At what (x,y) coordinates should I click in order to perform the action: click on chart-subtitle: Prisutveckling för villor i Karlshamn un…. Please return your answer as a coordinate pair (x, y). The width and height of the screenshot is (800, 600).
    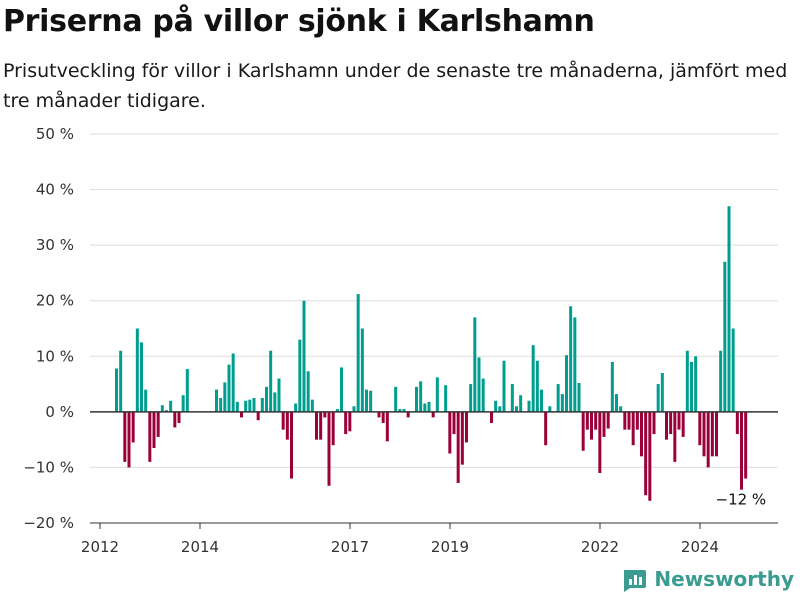
    Looking at the image, I should click on (395, 86).